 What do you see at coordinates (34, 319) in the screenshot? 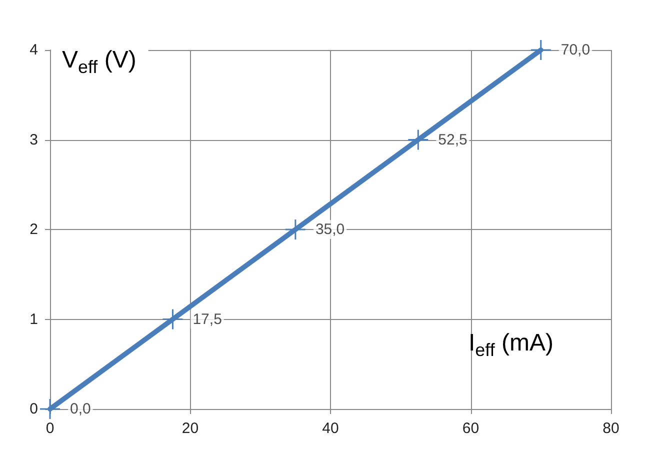
I see `y-tick-label: 1` at bounding box center [34, 319].